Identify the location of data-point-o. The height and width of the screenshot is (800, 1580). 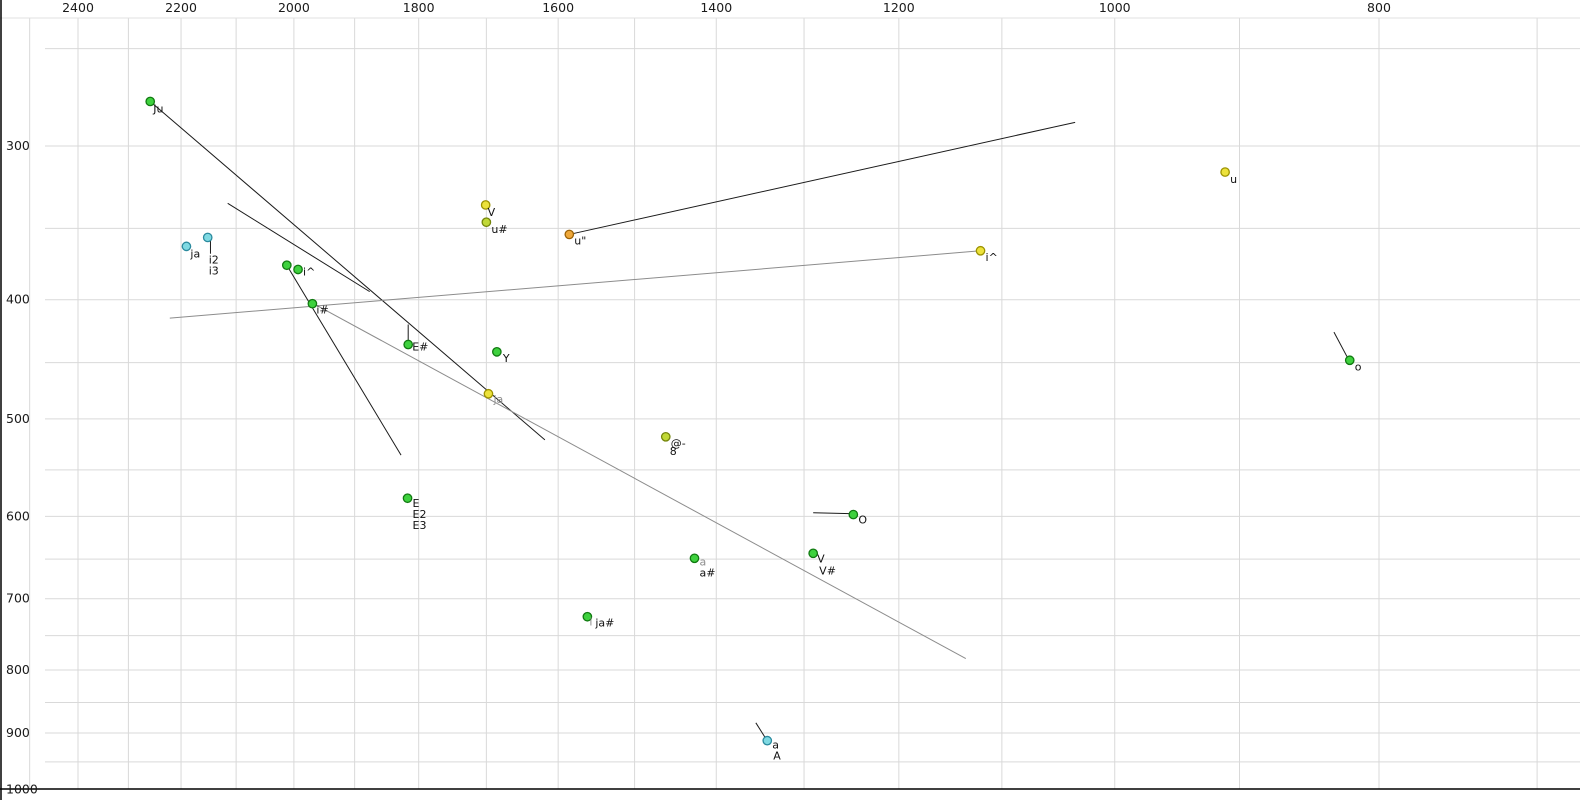
(1349, 360).